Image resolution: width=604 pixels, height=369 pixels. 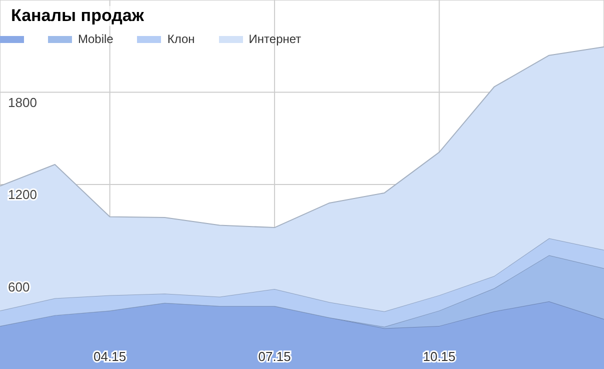 I want to click on chart-title: Каналы продаж, so click(x=77, y=16).